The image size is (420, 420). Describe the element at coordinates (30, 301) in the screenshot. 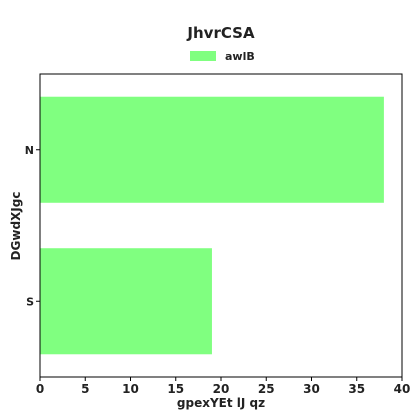

I see `y-tick-label: S` at that location.